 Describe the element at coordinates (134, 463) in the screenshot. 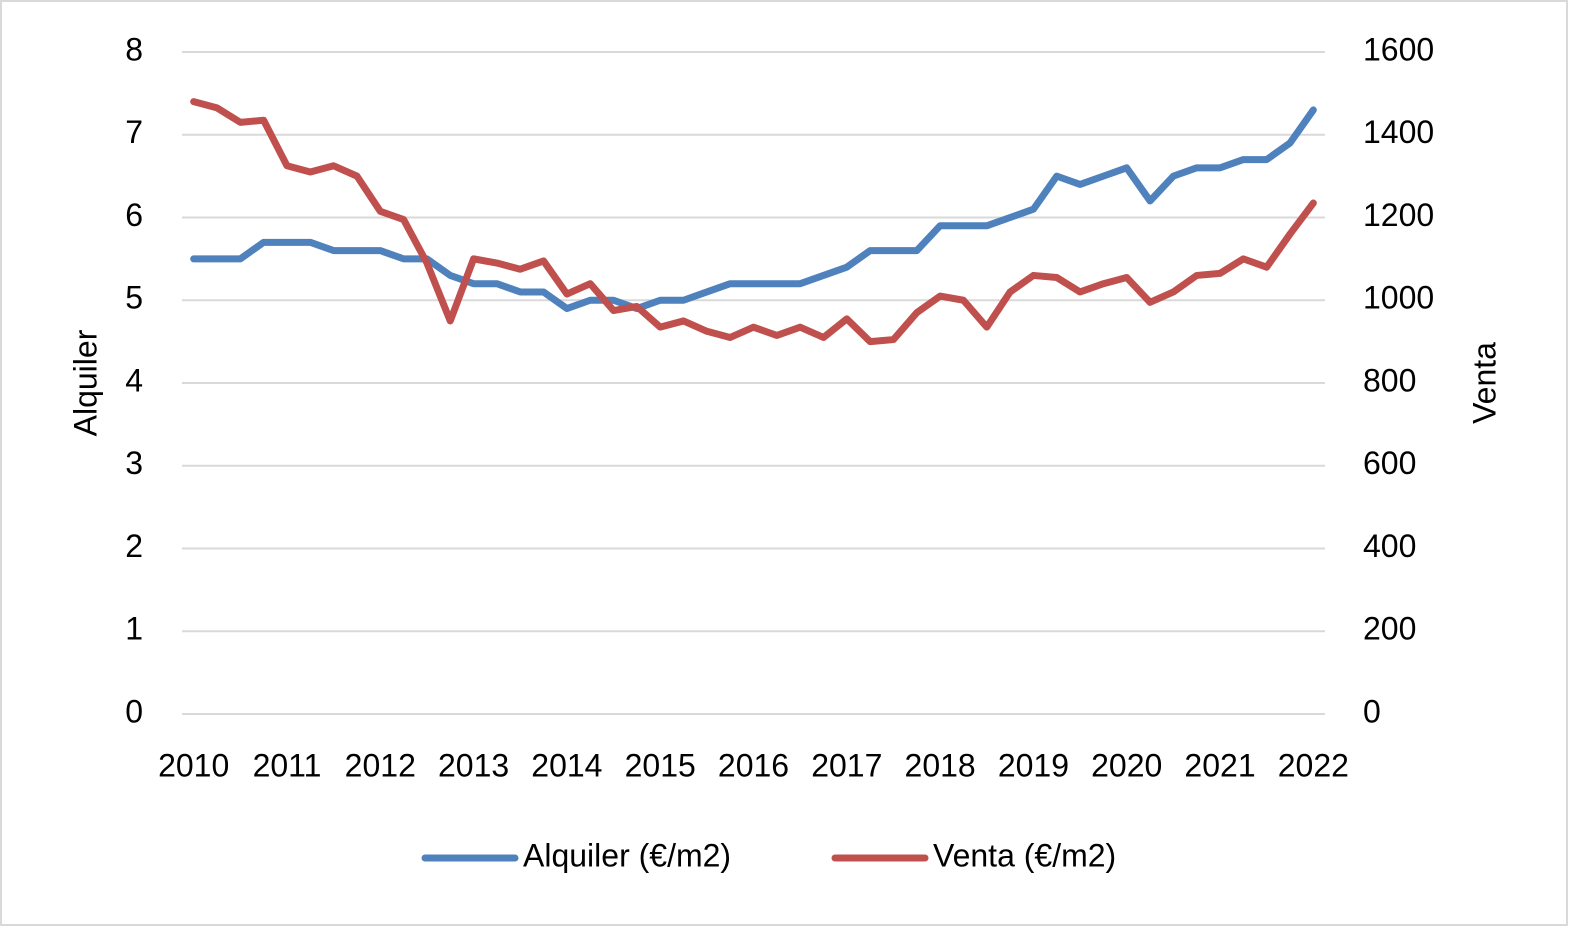

I see `y-tick-label: 3` at that location.